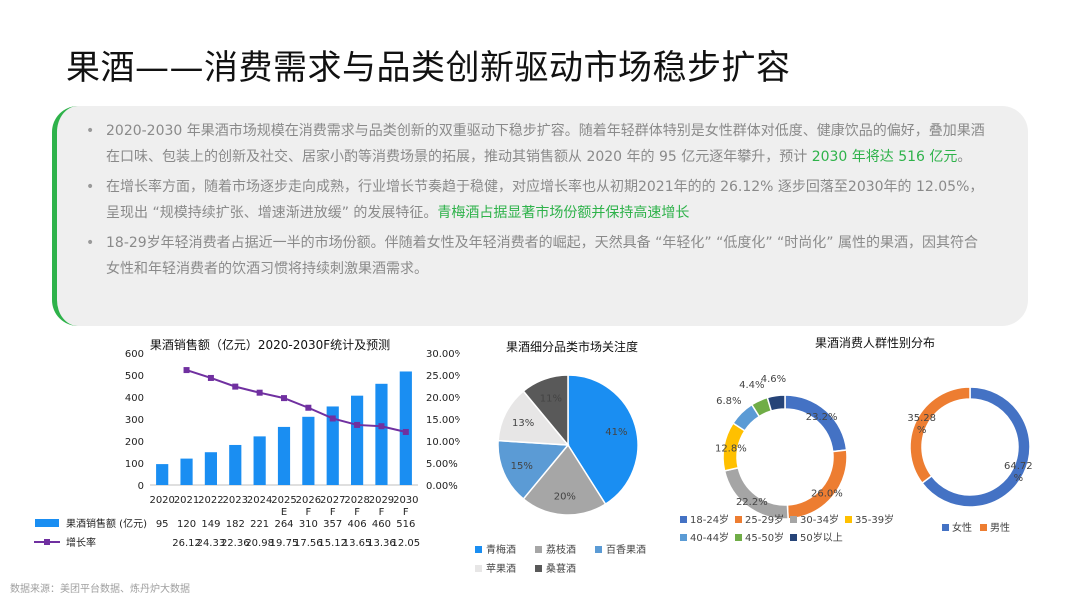  What do you see at coordinates (162, 524) in the screenshot?
I see `table-cell: 95` at bounding box center [162, 524].